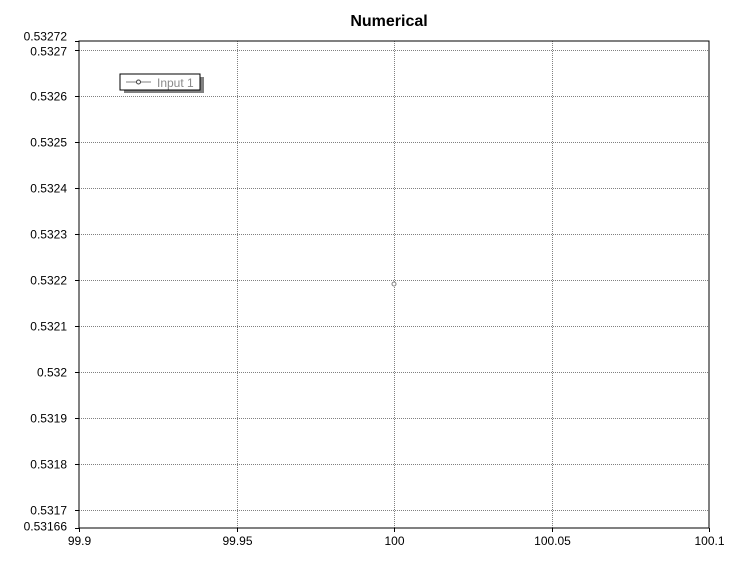  Describe the element at coordinates (46, 37) in the screenshot. I see `y-tick-label: 0.53272` at that location.